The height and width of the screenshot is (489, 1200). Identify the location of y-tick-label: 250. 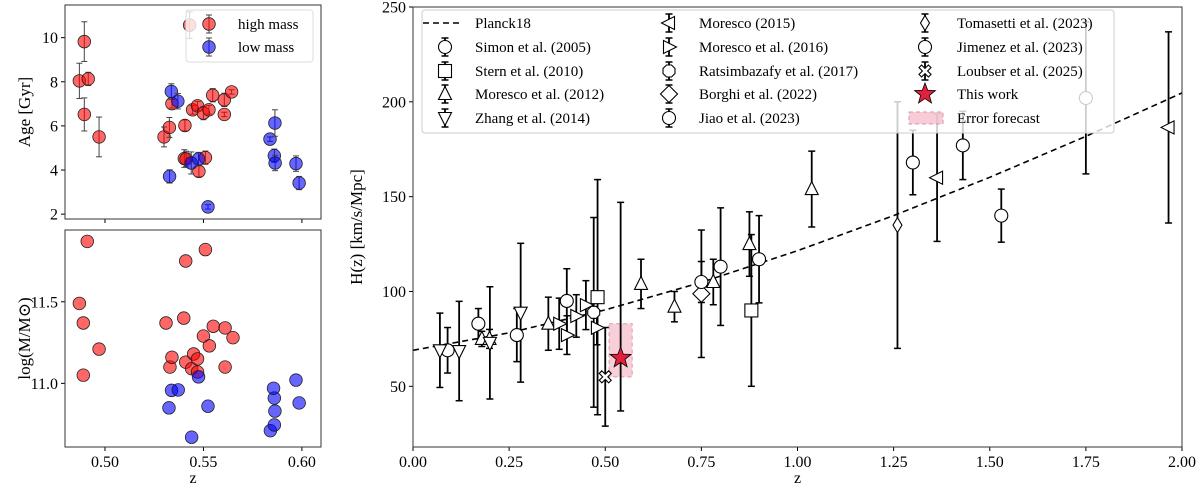
(394, 8).